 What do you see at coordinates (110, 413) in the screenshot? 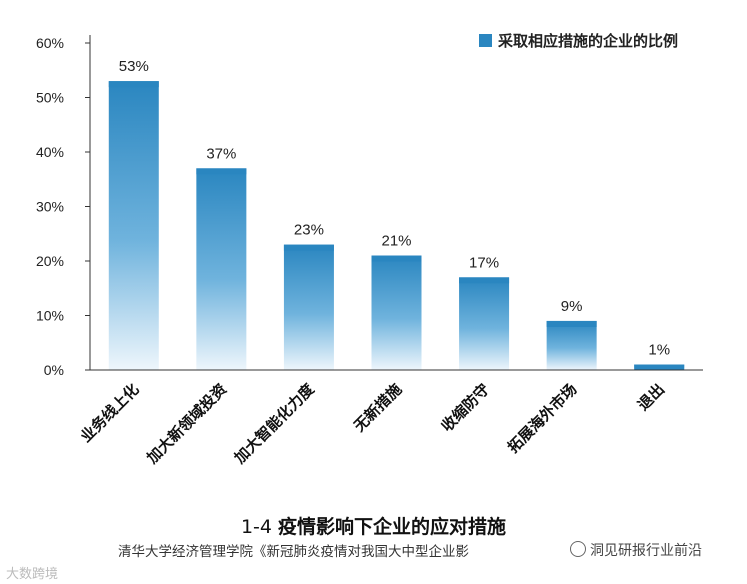
I see `category-label: 业务线上化` at bounding box center [110, 413].